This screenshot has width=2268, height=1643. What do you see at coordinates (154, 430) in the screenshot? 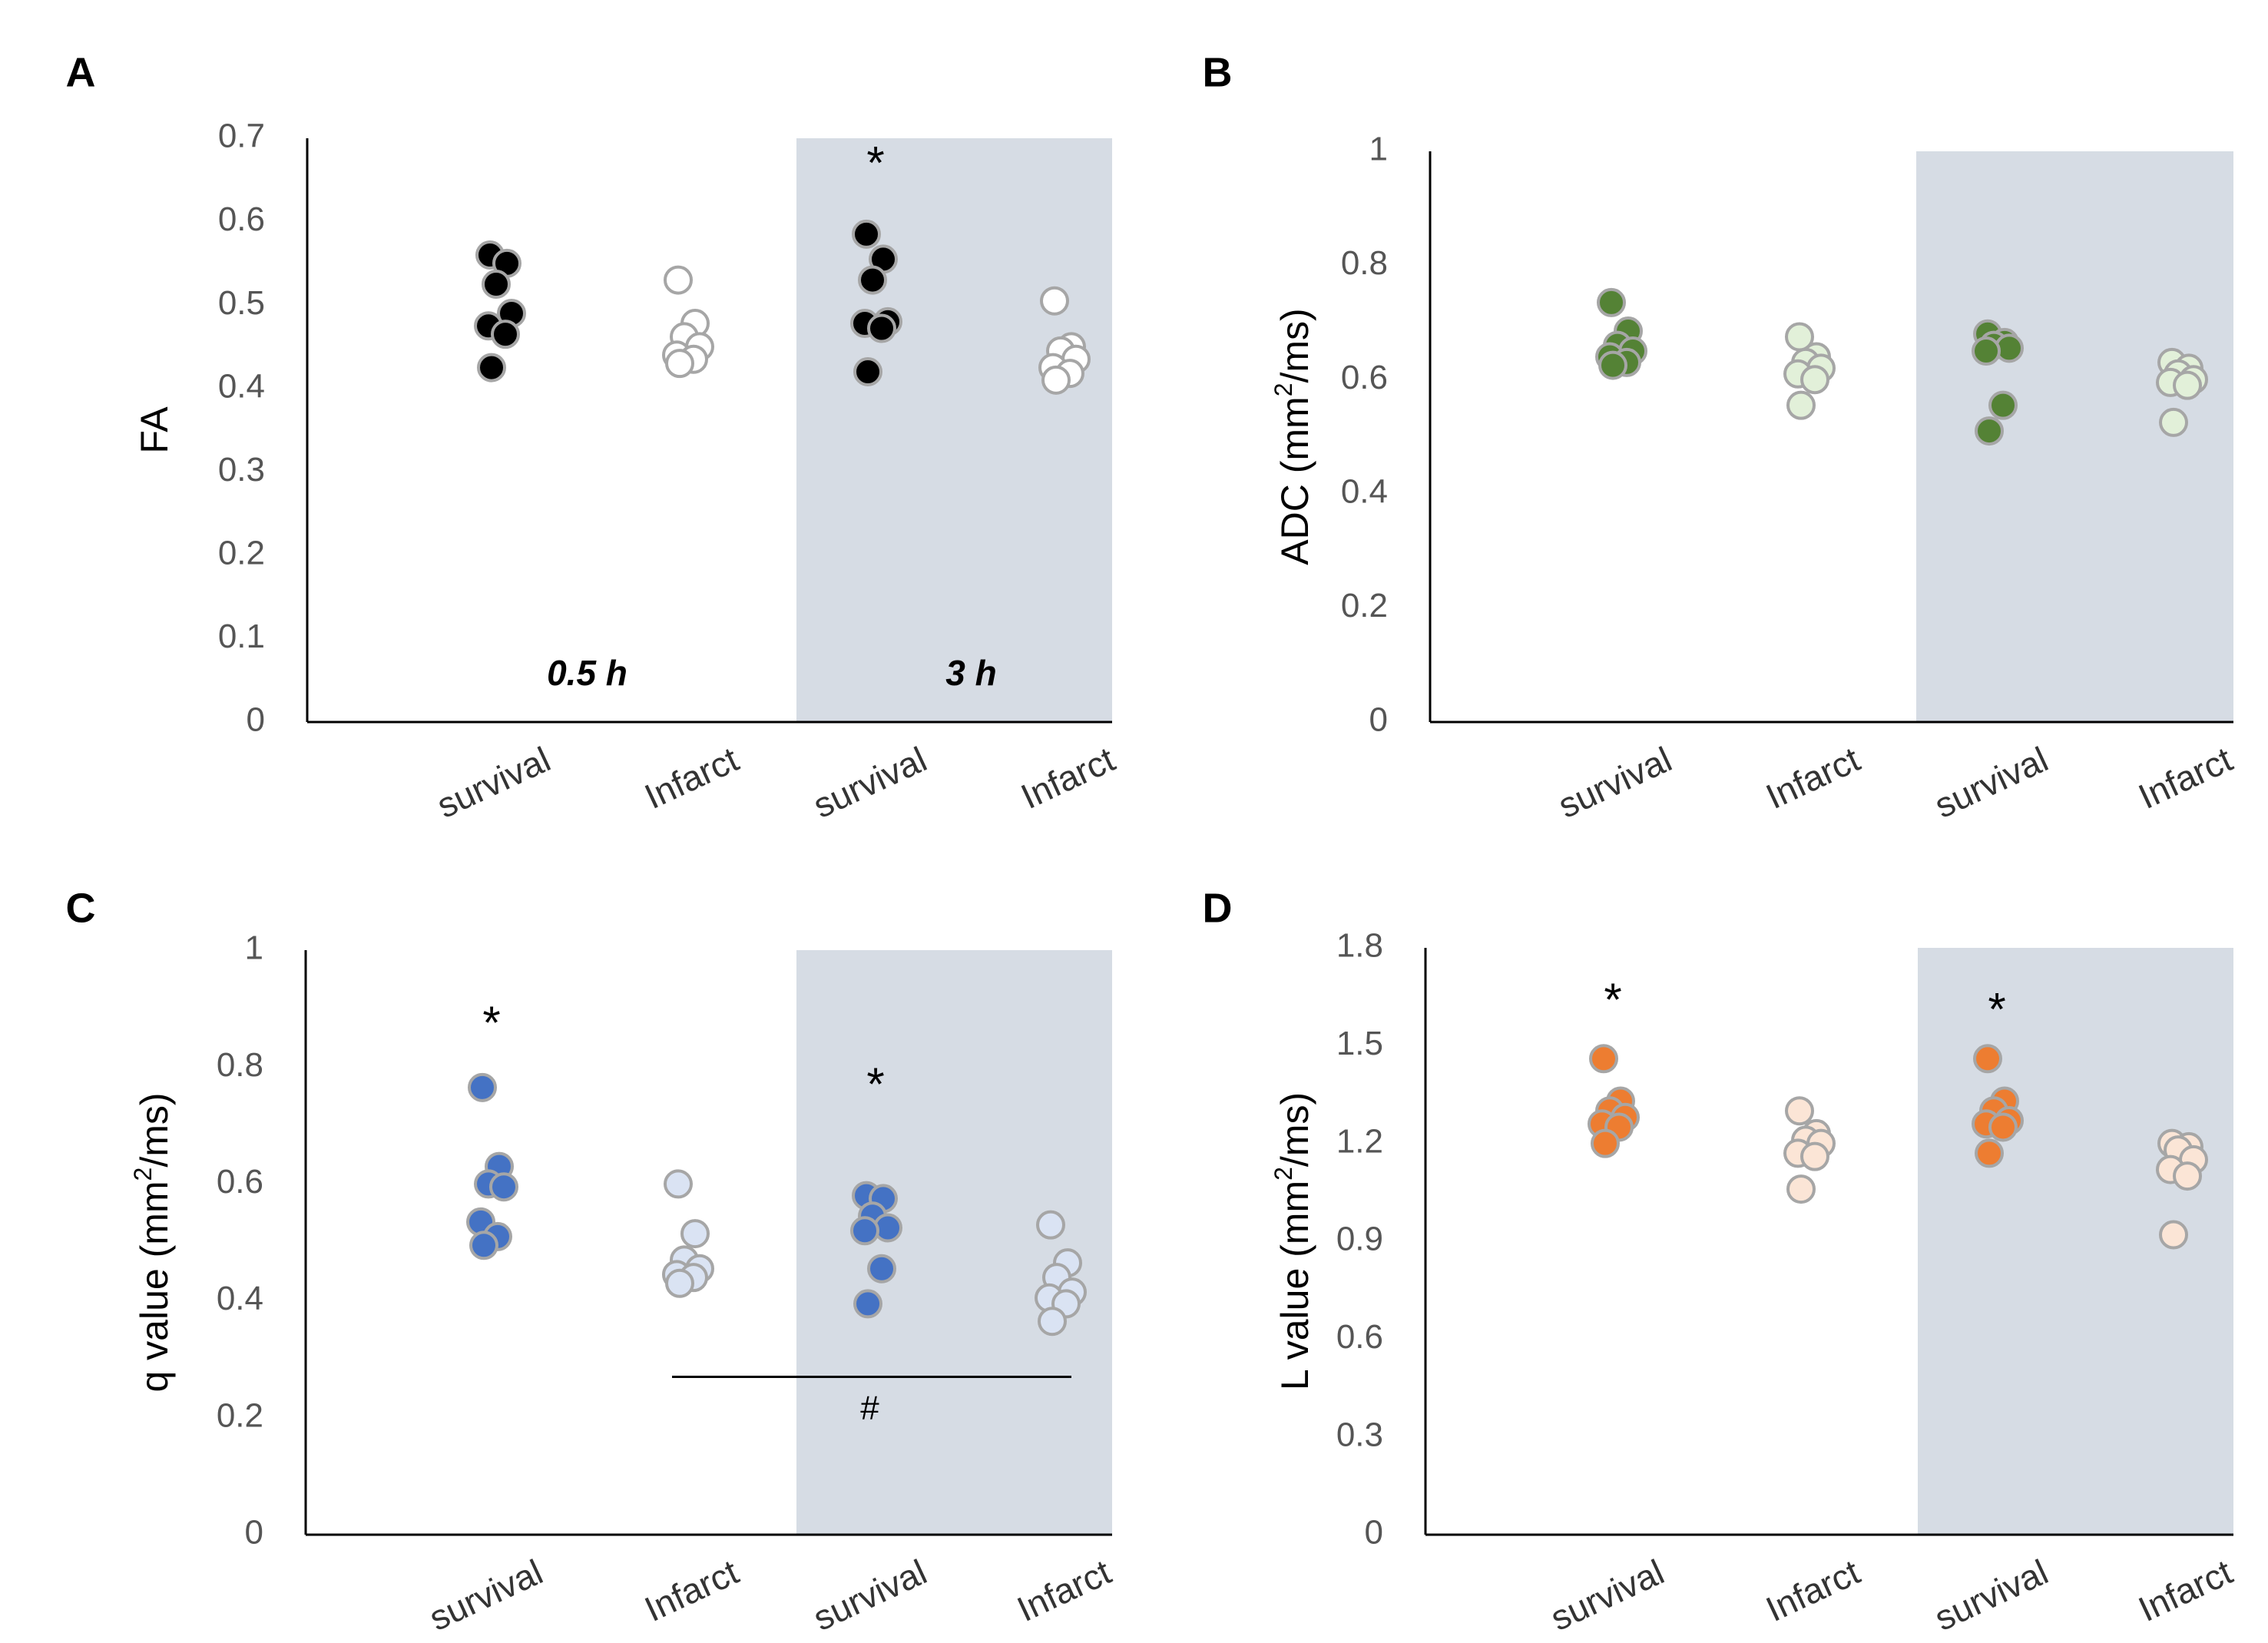
I see `y-axis-label: FA` at bounding box center [154, 430].